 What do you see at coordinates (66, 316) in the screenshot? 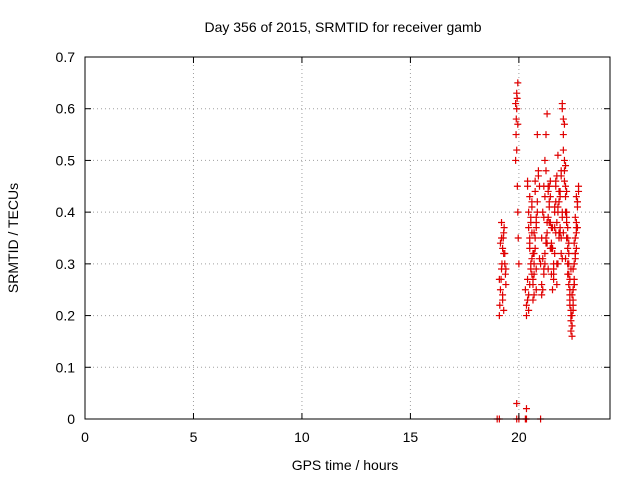
I see `y-tick-label: 0.2` at bounding box center [66, 316].